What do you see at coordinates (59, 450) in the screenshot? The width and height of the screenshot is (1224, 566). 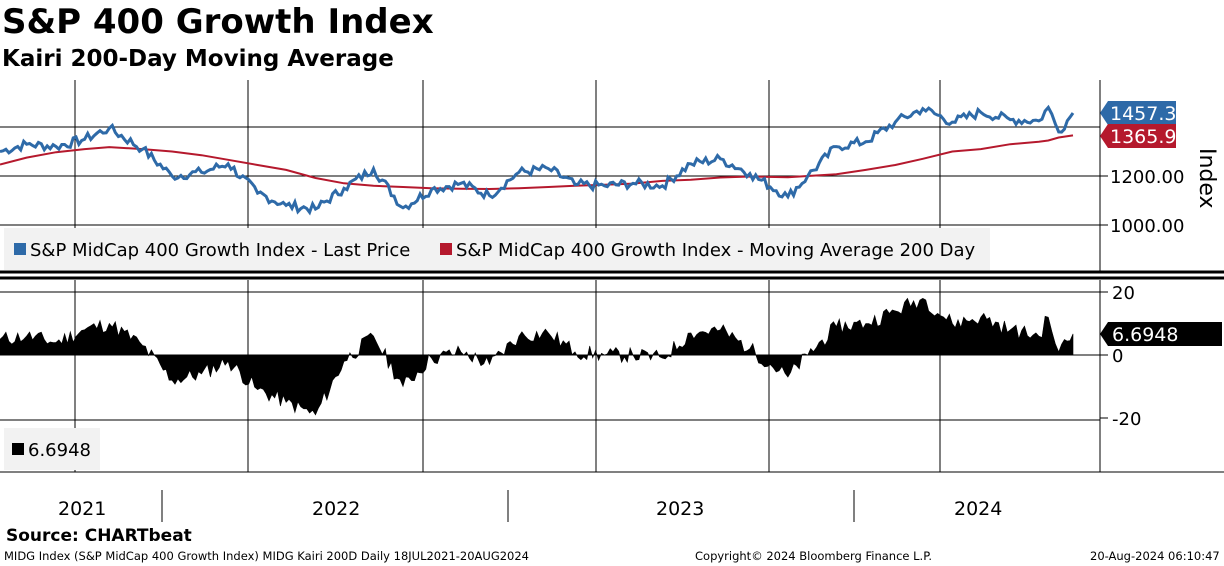 I see `legend-label-kairi: 6.6948` at bounding box center [59, 450].